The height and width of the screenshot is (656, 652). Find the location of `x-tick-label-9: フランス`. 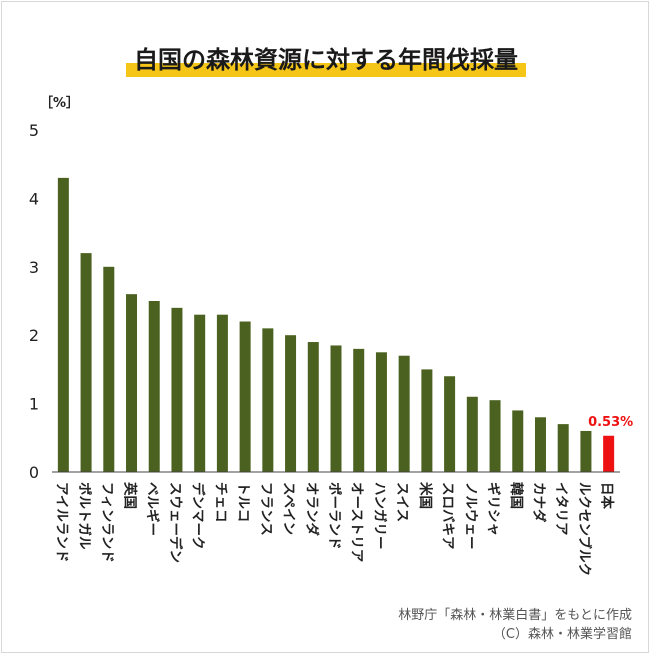

x-tick-label-9: フランス is located at coordinates (266, 509).